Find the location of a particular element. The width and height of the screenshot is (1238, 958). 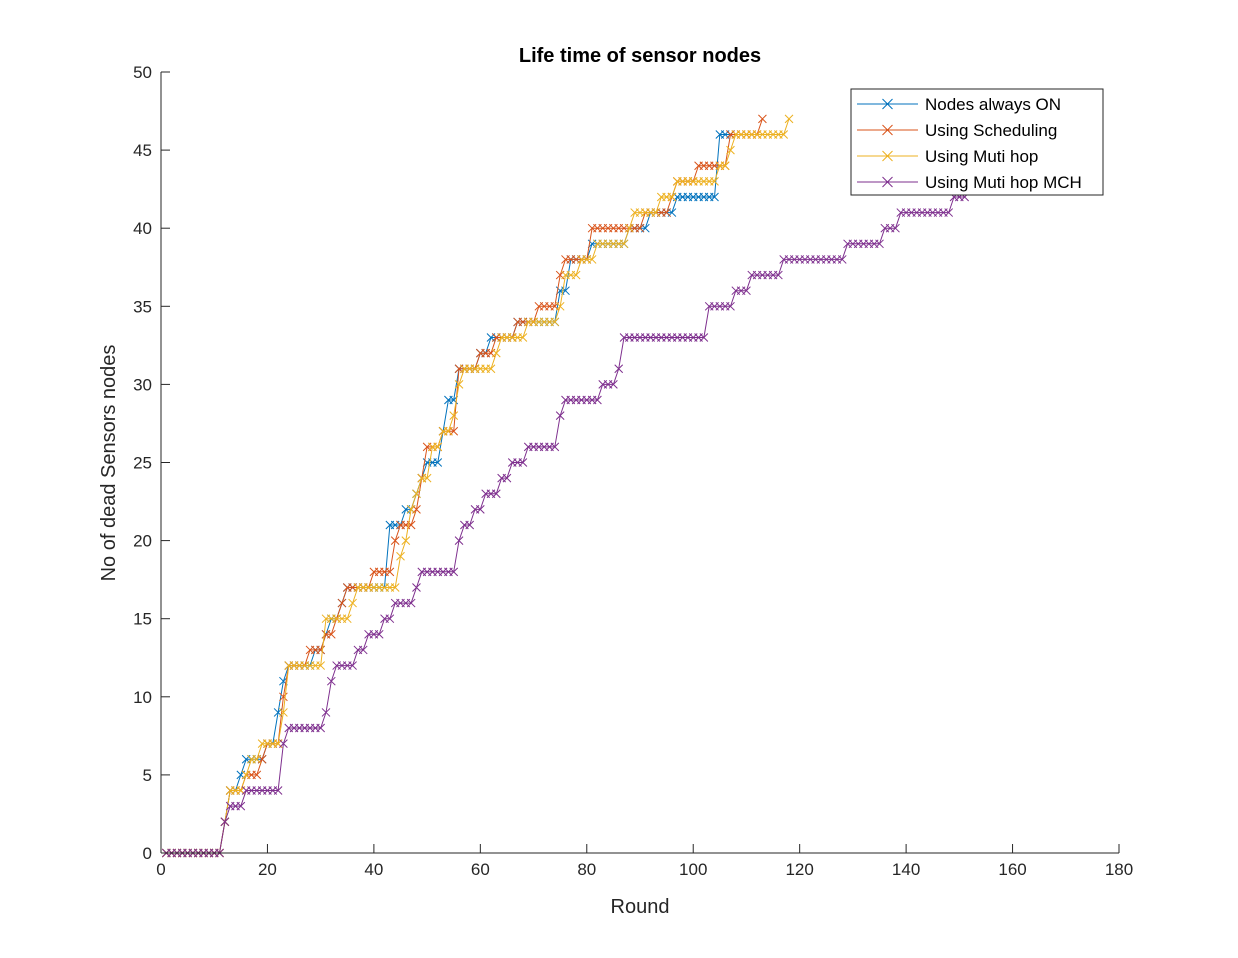

x-axis-title: Round is located at coordinates (640, 907).